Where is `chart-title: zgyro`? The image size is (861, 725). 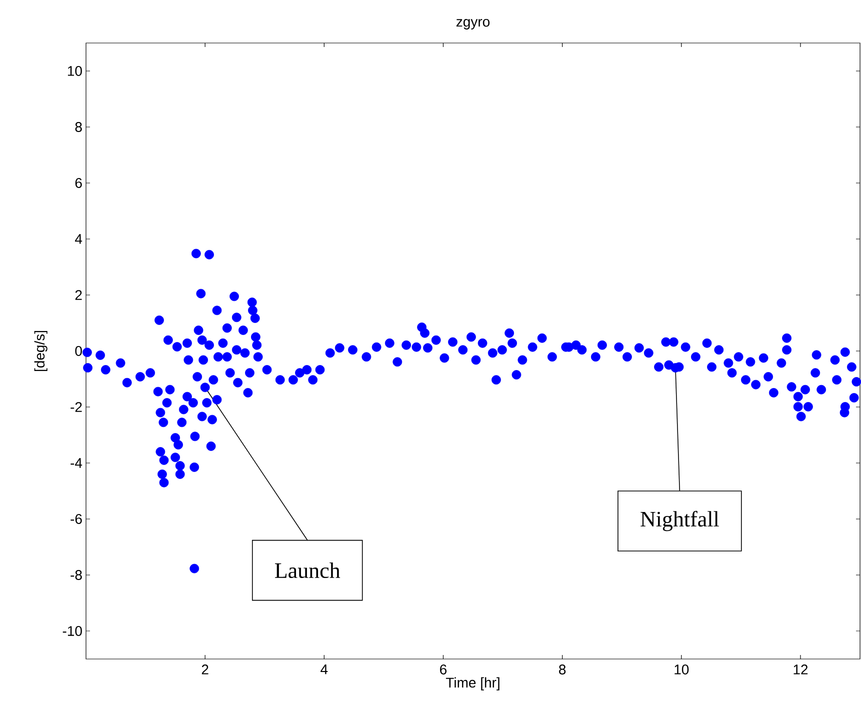 chart-title: zgyro is located at coordinates (473, 24).